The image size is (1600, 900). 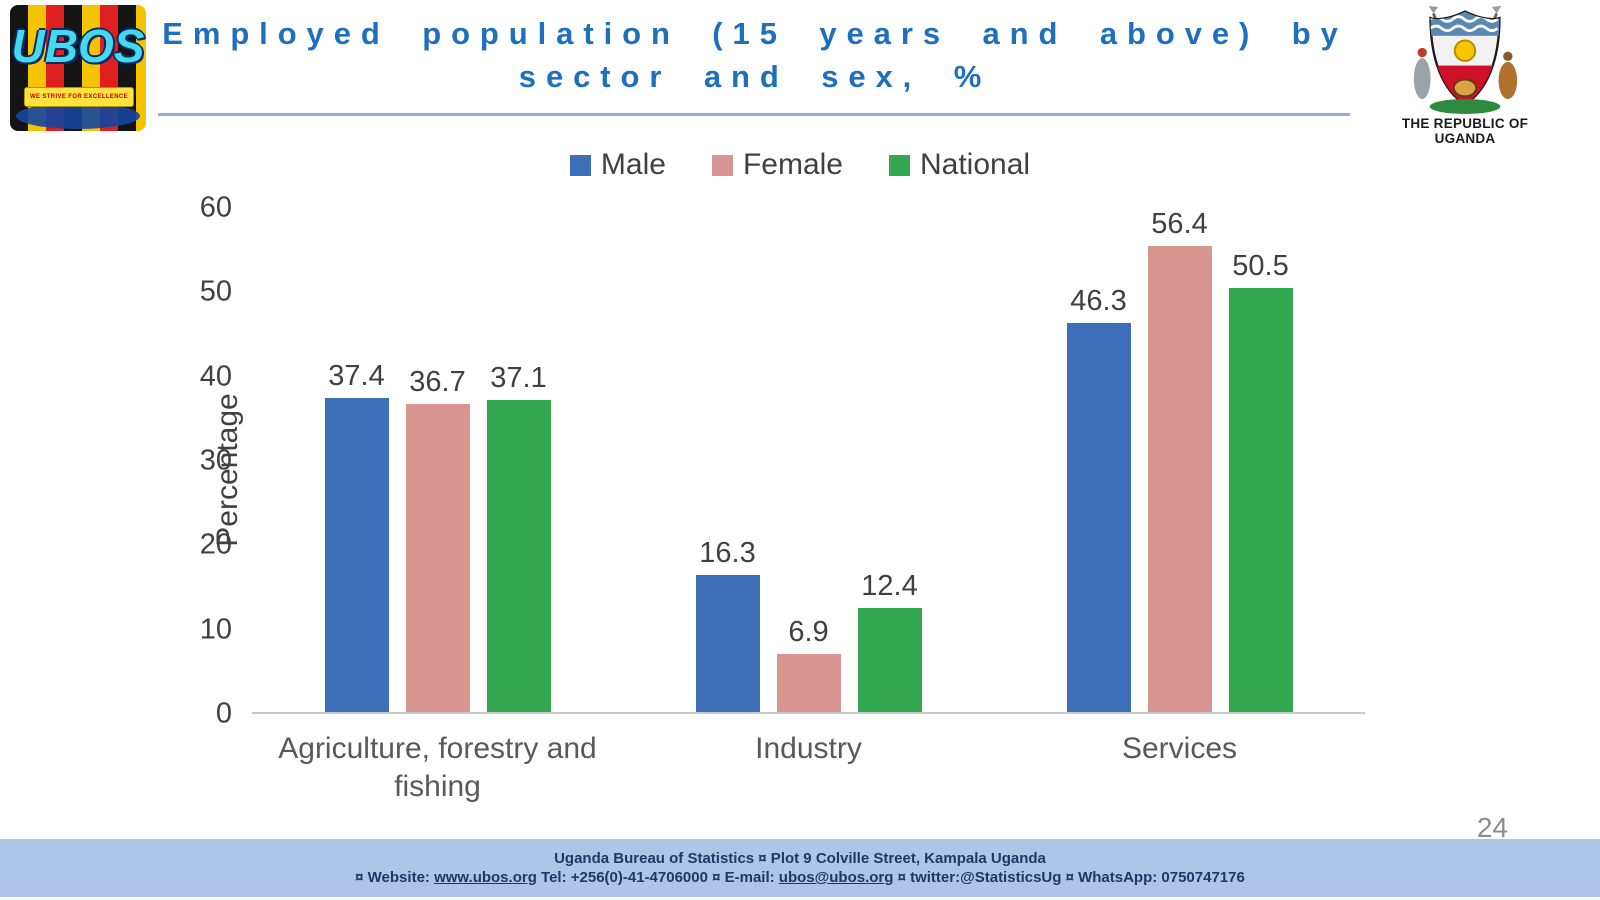 I want to click on email-link: ubos@ubos.org, so click(x=836, y=877).